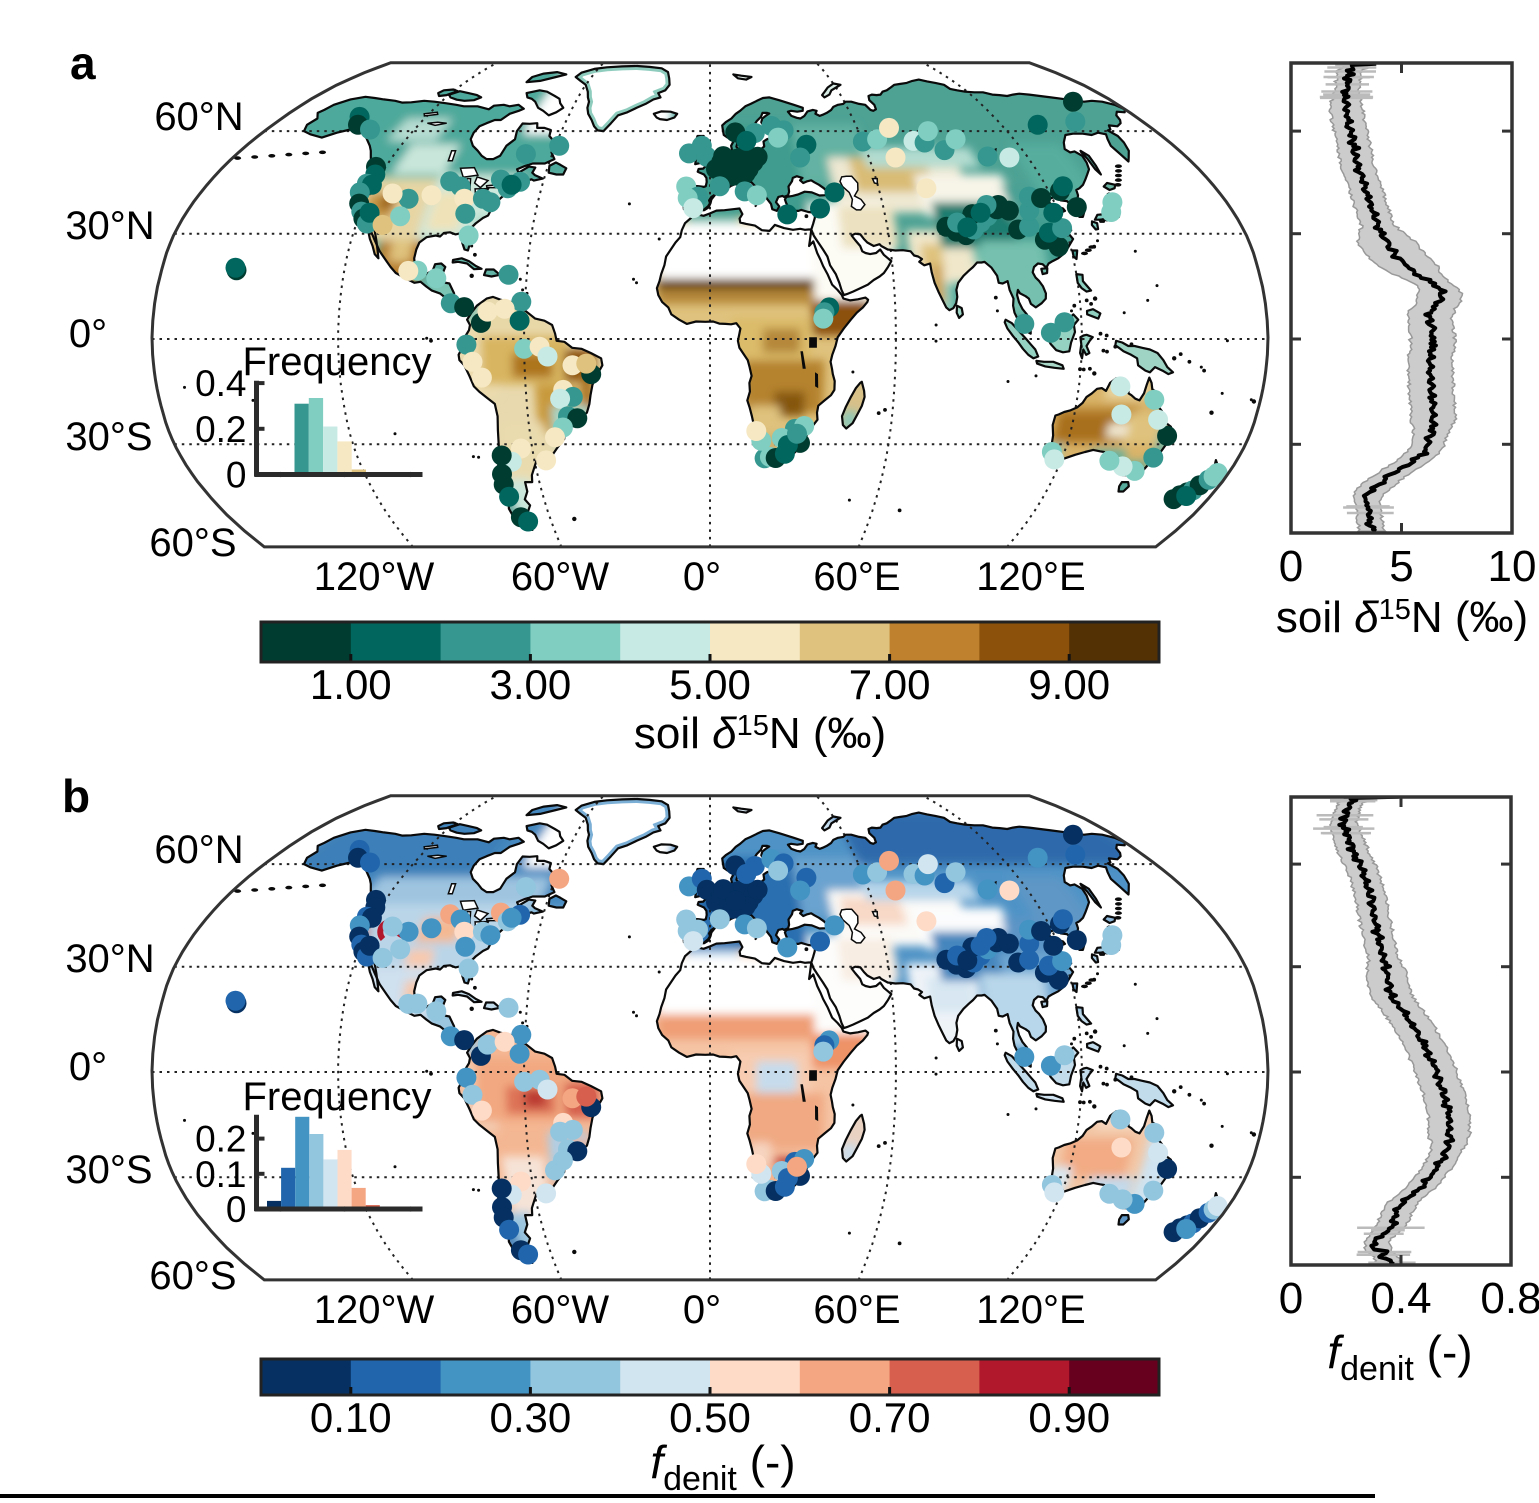 This screenshot has width=1539, height=1503. I want to click on svg-text: 0.70, so click(890, 1417).